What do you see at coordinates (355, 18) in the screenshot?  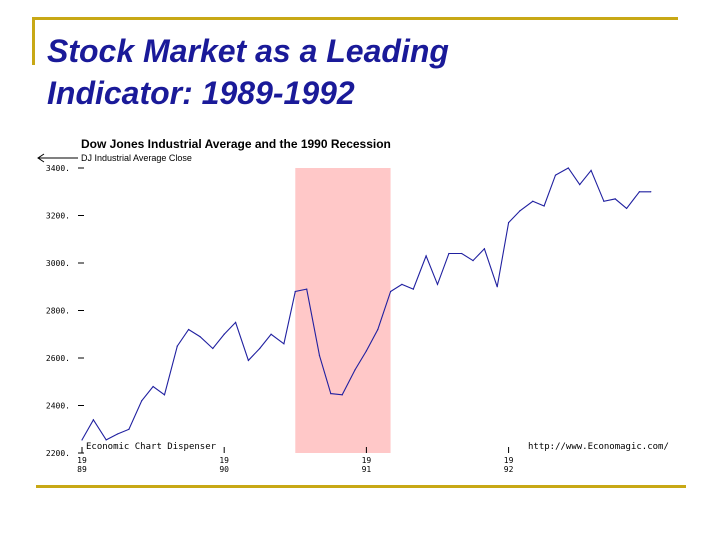 I see `top-accent-rule` at bounding box center [355, 18].